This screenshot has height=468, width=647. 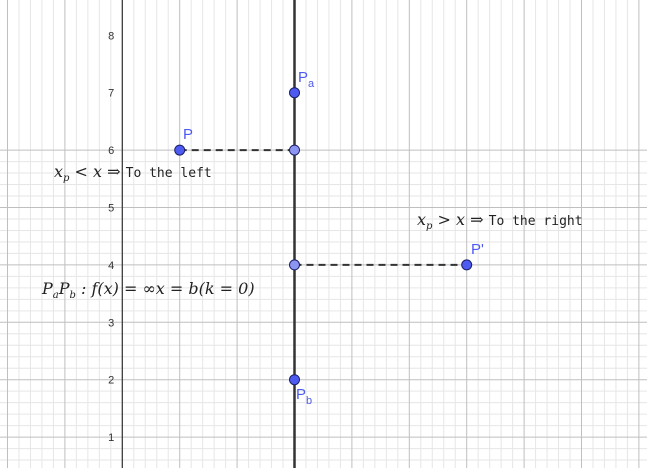 I want to click on y-tick-label: 1, so click(x=111, y=438).